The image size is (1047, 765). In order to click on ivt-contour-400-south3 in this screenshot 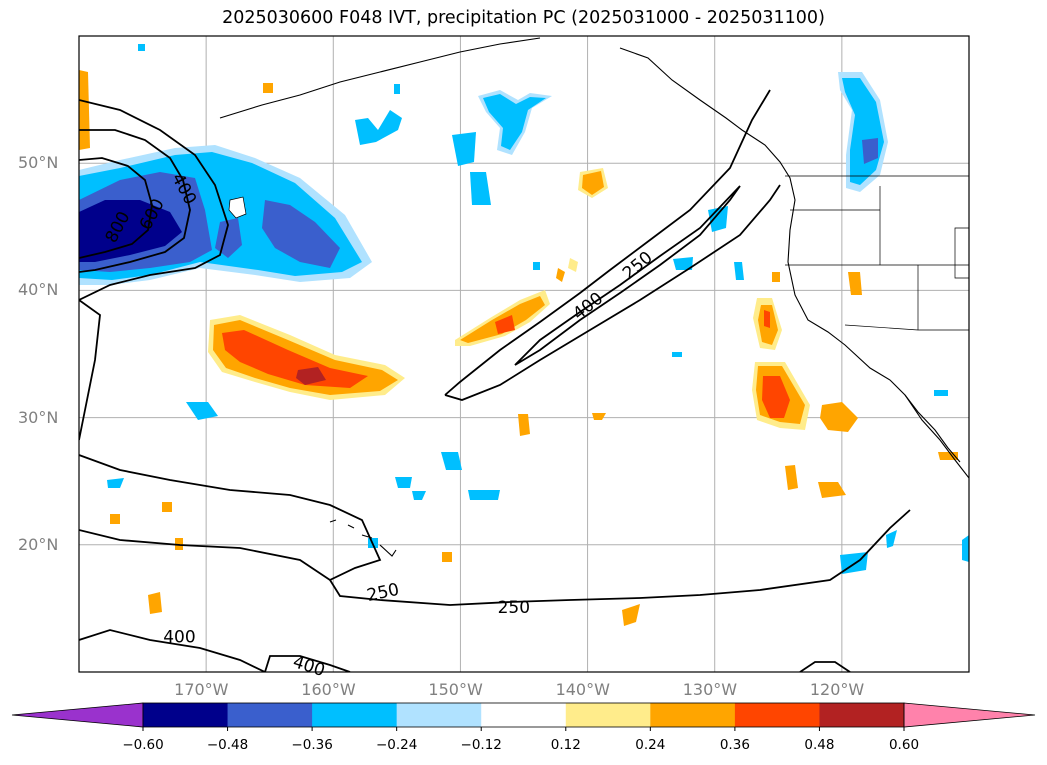, I will do `click(825, 666)`.